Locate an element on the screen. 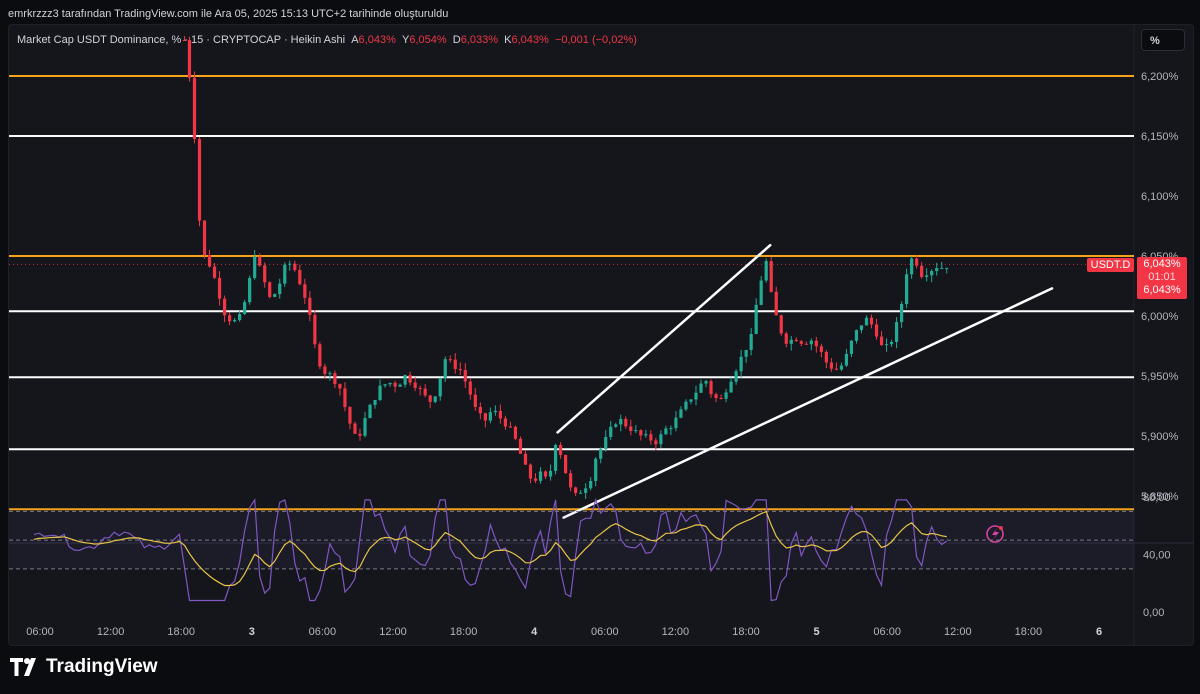  time-axis-label: 18:00 is located at coordinates (181, 632).